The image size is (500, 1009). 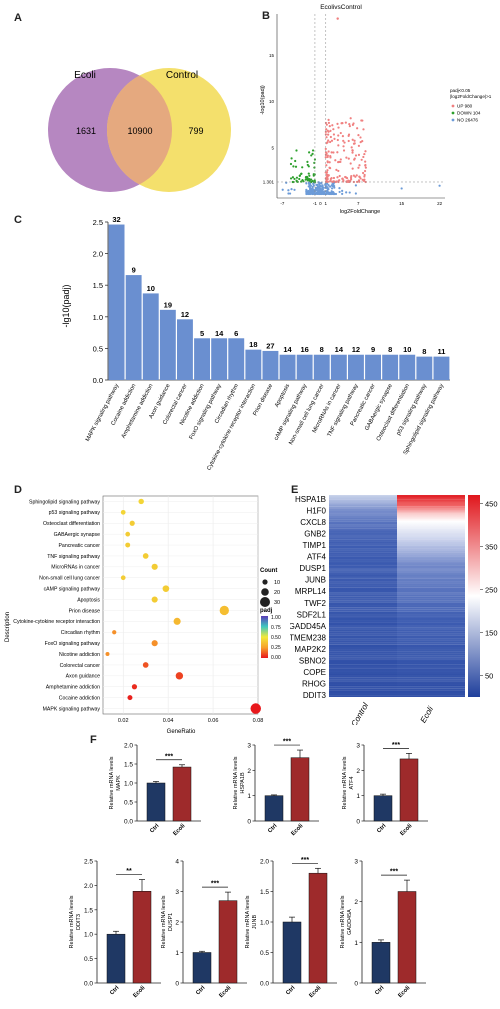 What do you see at coordinates (282, 203) in the screenshot?
I see `volcano-xtick-label: -7` at bounding box center [282, 203].